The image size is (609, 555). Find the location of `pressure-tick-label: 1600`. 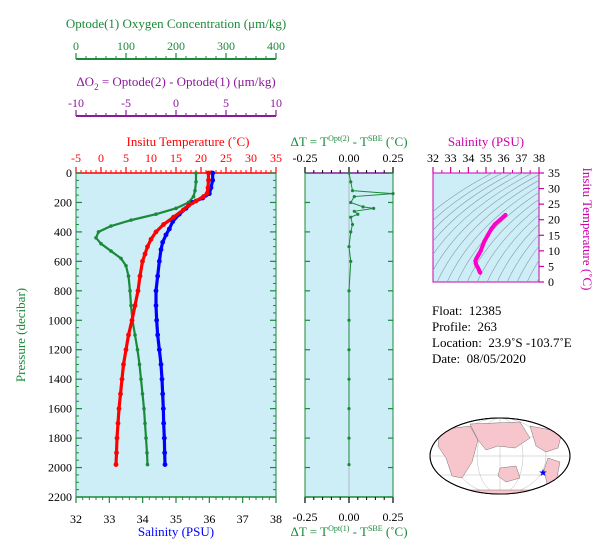

pressure-tick-label: 1600 is located at coordinates (60, 409).